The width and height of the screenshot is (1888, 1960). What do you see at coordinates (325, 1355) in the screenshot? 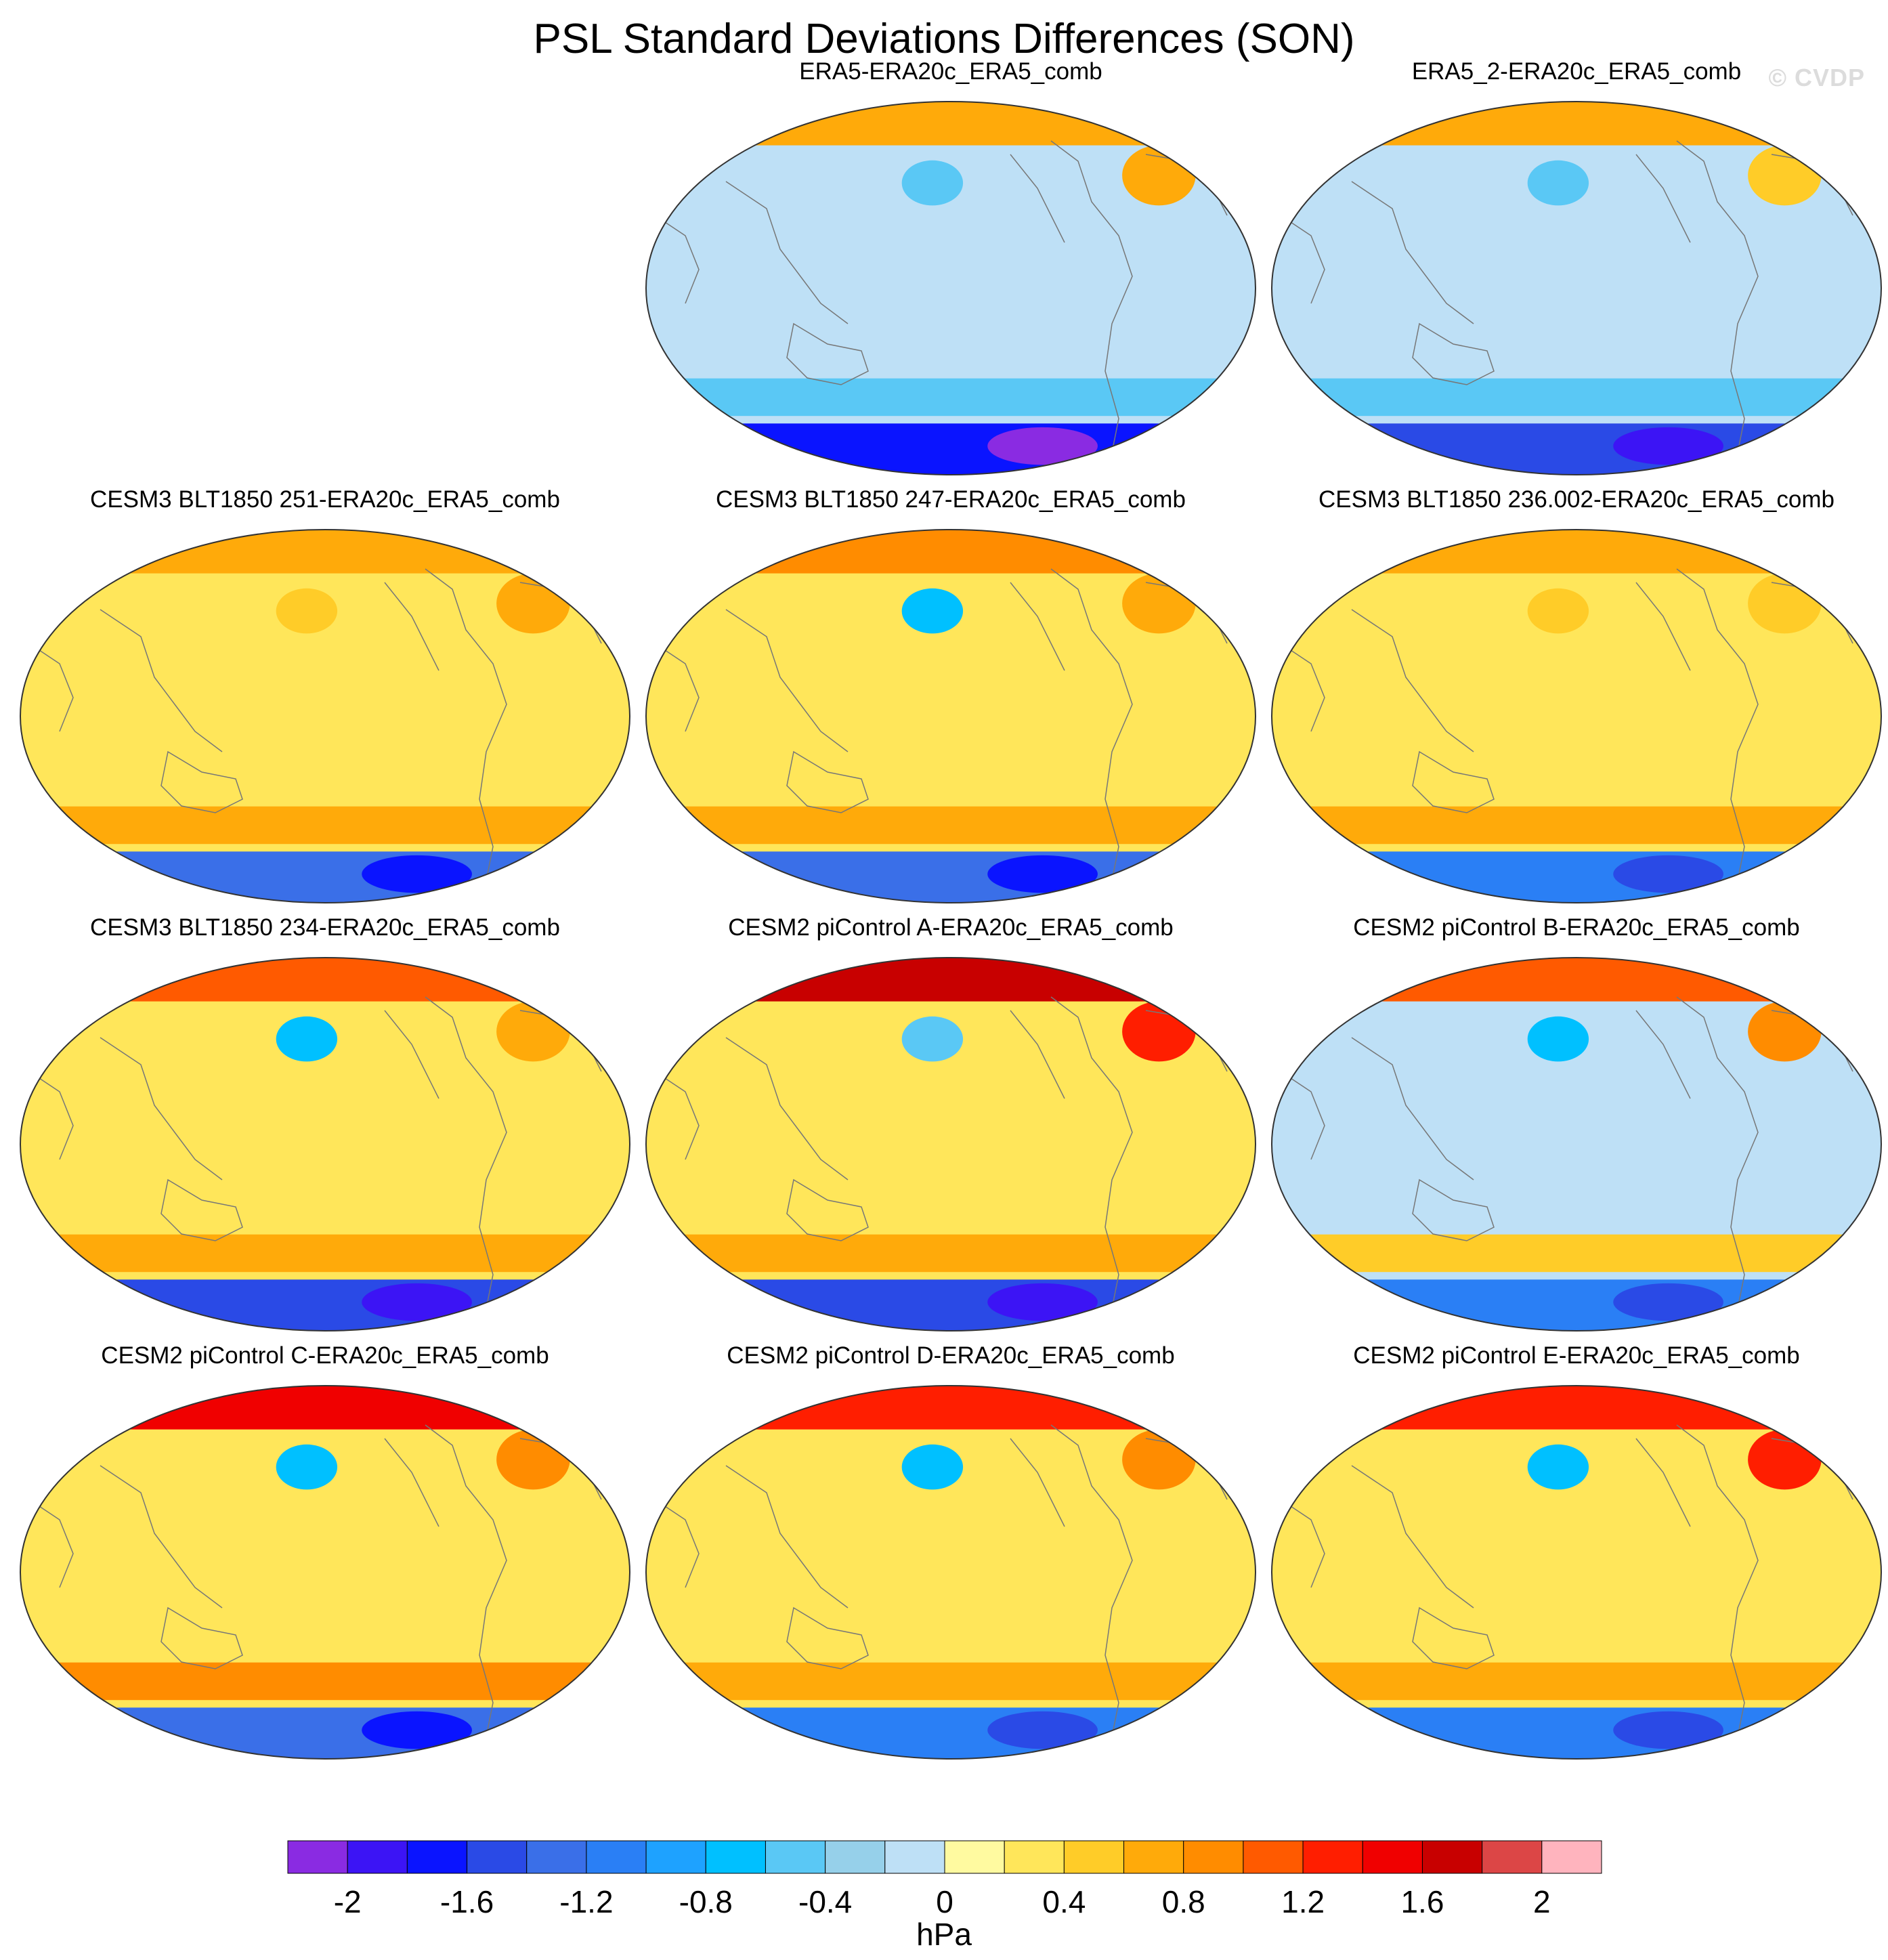
I see `panel-title: CESM2 piControl C-ERA20c_ERA5_comb` at bounding box center [325, 1355].